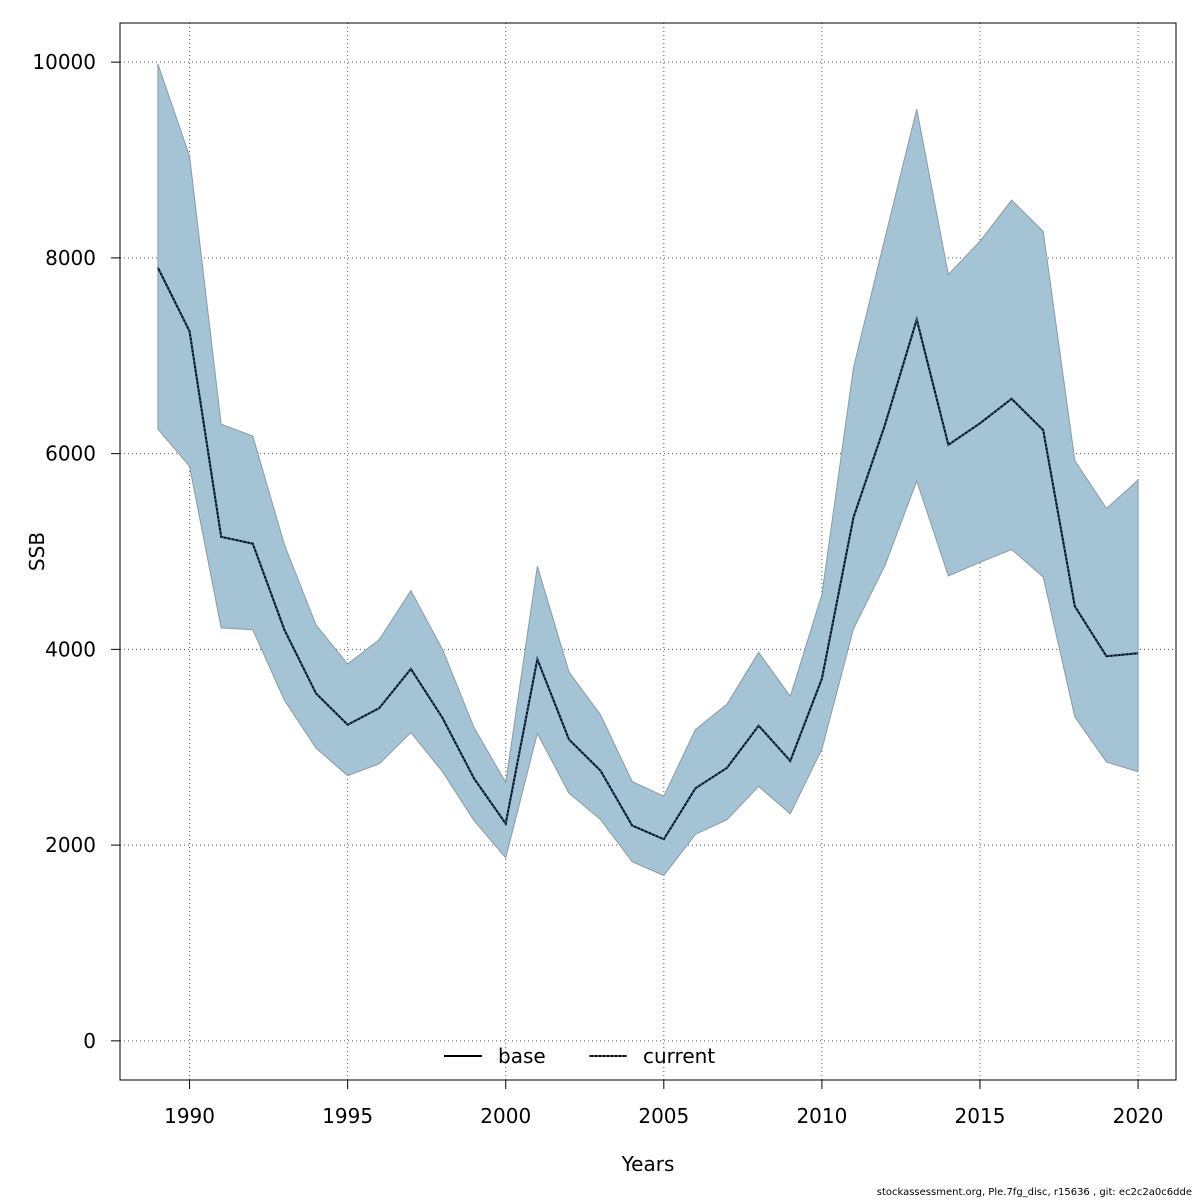  Describe the element at coordinates (70, 845) in the screenshot. I see `y-tick-label: 2000` at that location.